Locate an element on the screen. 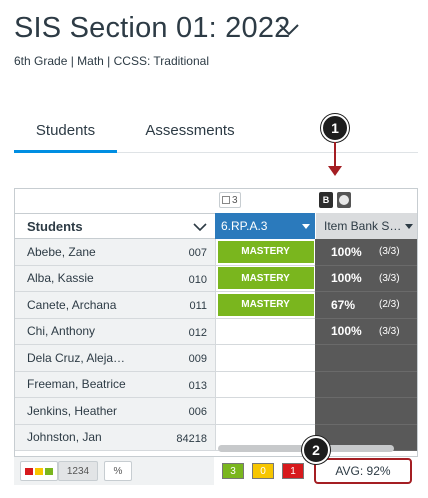 The image size is (428, 498). table-row: Canete, Archana 011 MASTERY 67% (2/3) is located at coordinates (216, 305).